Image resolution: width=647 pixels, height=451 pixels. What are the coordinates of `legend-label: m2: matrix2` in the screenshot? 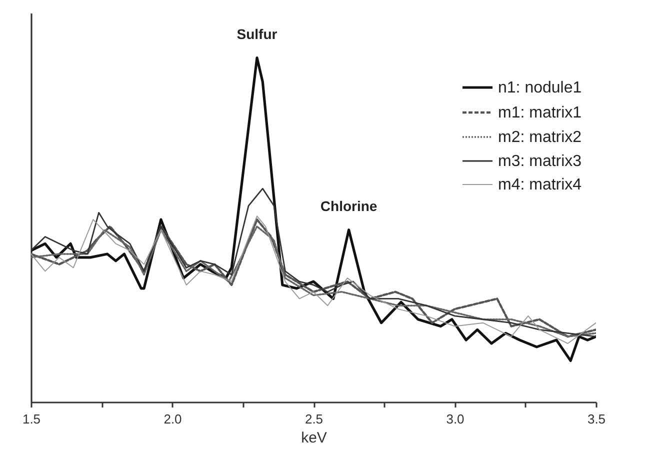 It's located at (540, 137).